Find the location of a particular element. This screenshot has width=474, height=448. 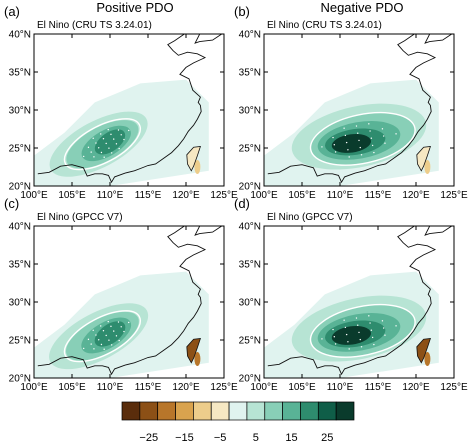

y-tick-label: 20°N is located at coordinates (250, 187).